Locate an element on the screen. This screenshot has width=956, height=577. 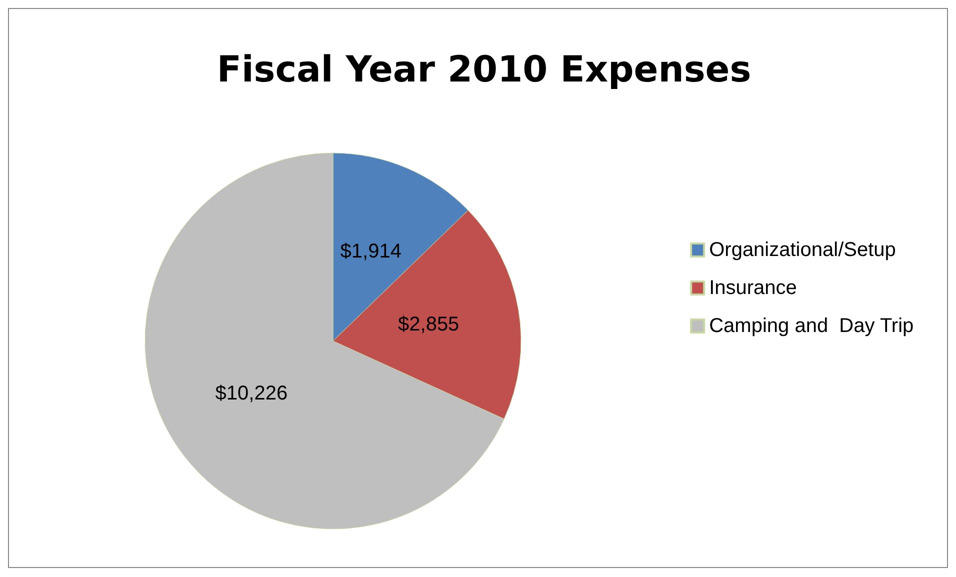
legend-label: Camping and Day Trip is located at coordinates (811, 326).